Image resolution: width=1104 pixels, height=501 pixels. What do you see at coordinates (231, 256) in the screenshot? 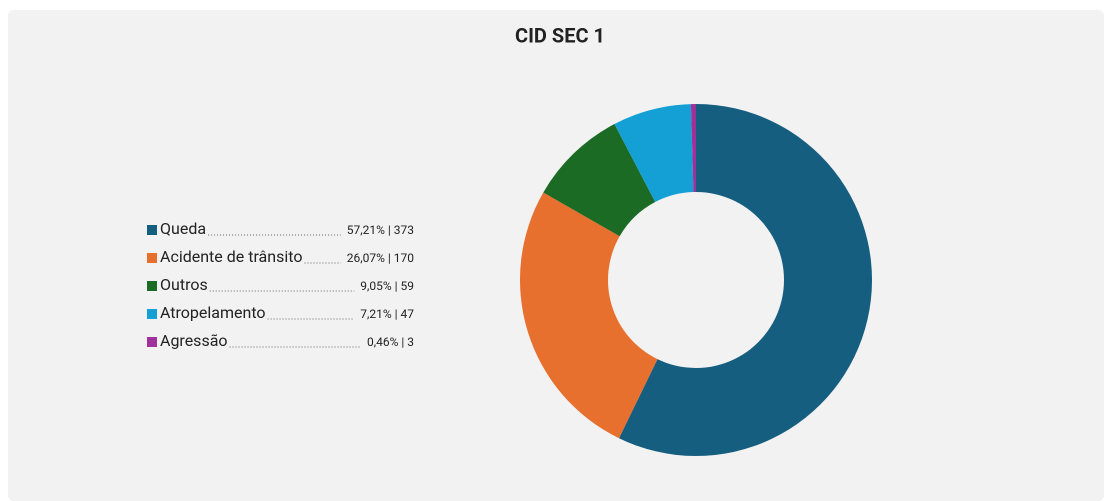
I see `legend-label: Acidente de trânsito` at bounding box center [231, 256].